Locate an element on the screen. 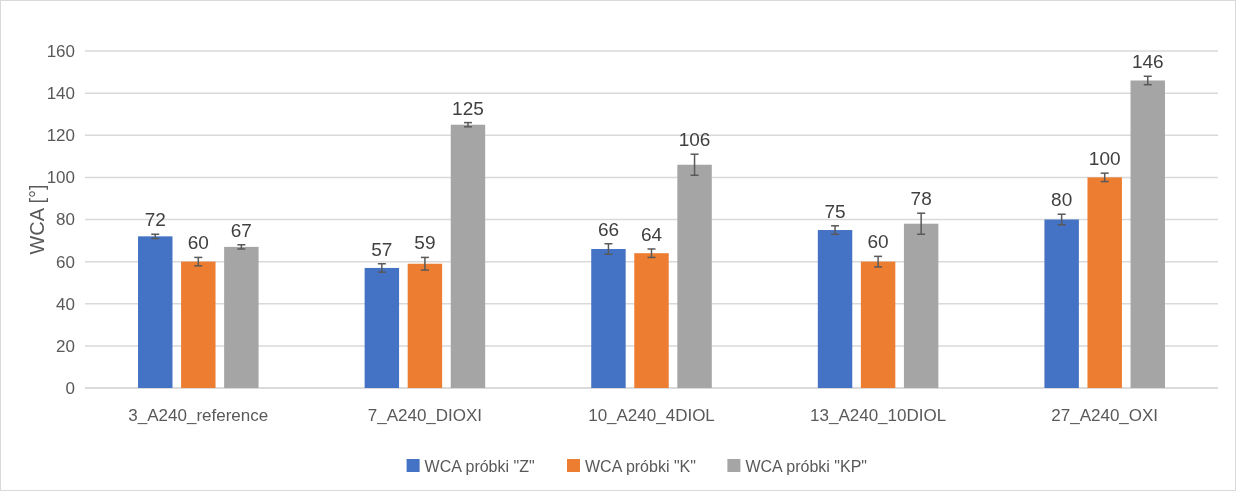 Image resolution: width=1236 pixels, height=491 pixels. y-tick-label: 160 is located at coordinates (60, 51).